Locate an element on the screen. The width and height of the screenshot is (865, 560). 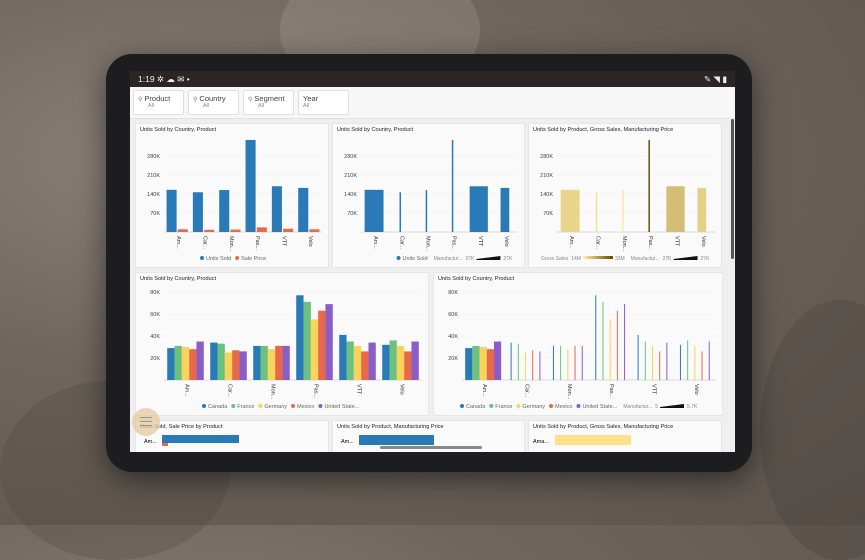
legend-label: Sale Price is located at coordinates (253, 259).